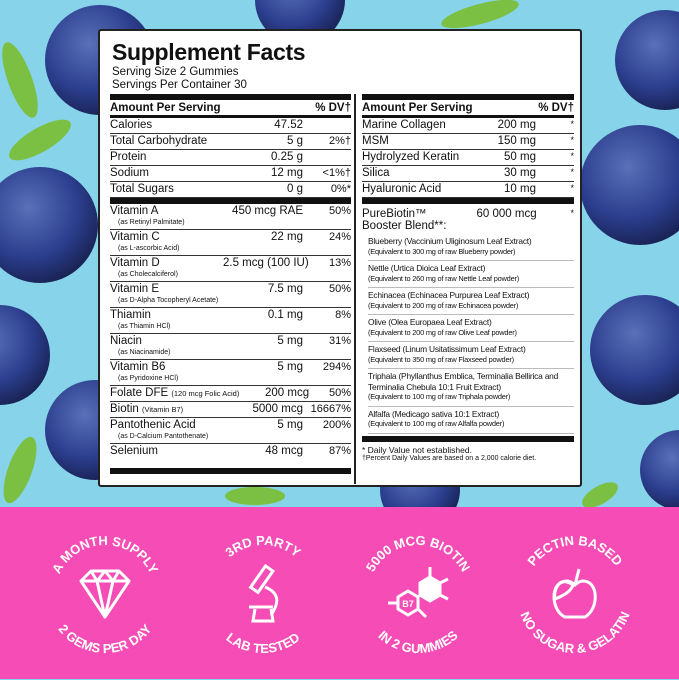 Image resolution: width=679 pixels, height=680 pixels. What do you see at coordinates (520, 189) in the screenshot?
I see `nutrient-amount: 10 mg` at bounding box center [520, 189].